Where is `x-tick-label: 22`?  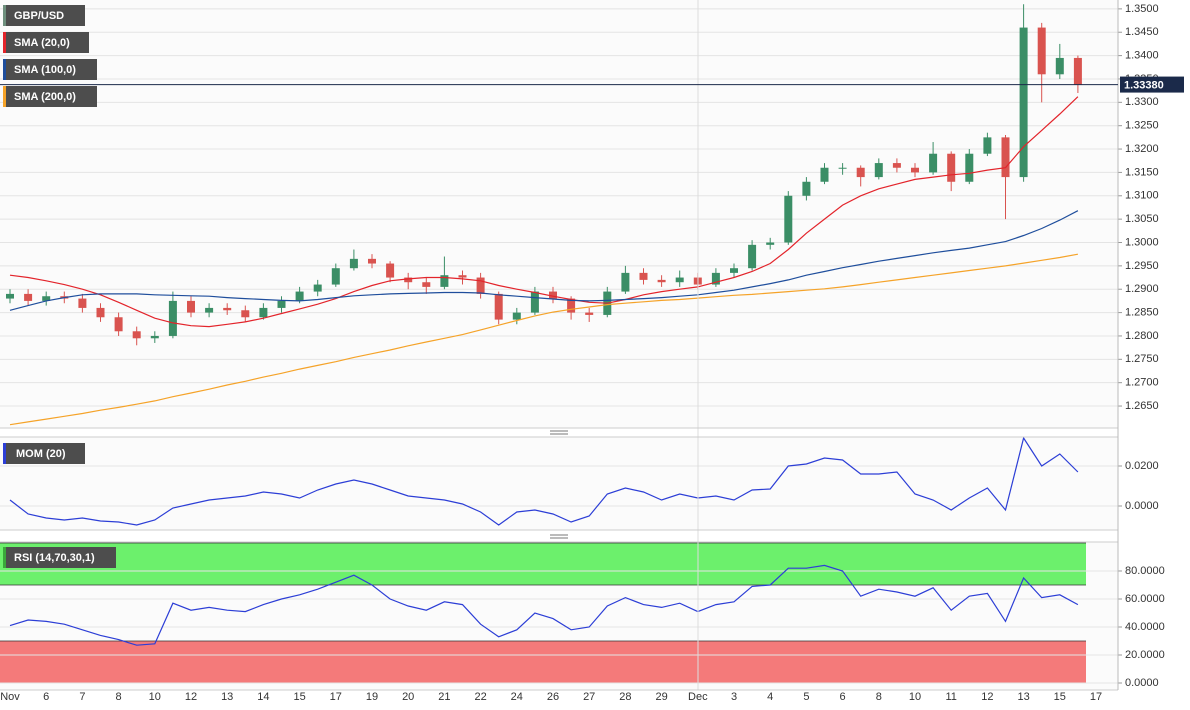 x-tick-label: 22 is located at coordinates (480, 697).